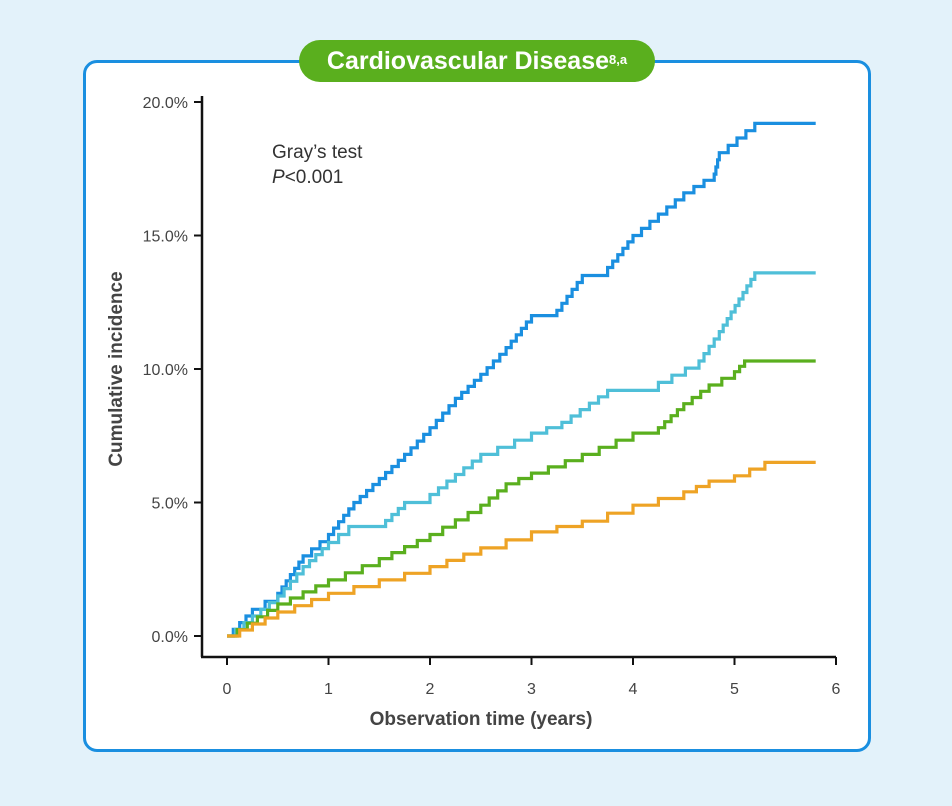 This screenshot has height=806, width=952. I want to click on x-tick-label: 6, so click(836, 689).